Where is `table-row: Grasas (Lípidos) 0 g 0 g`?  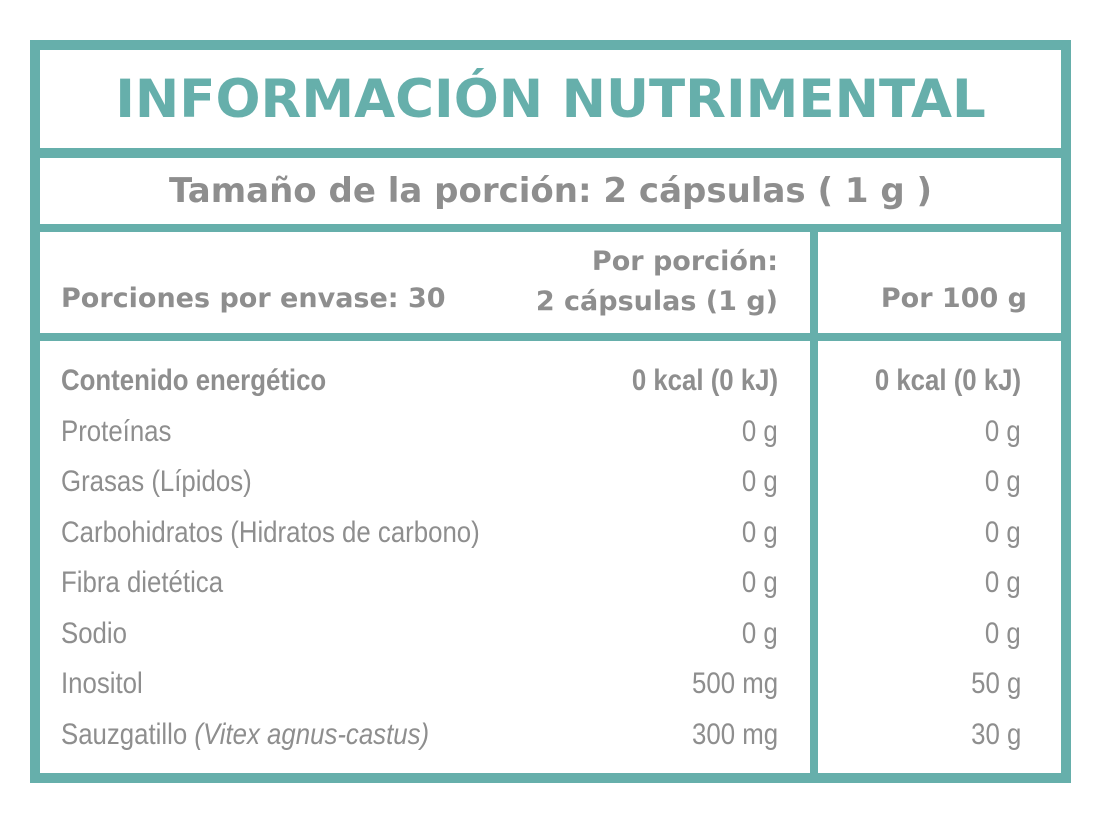 table-row: Grasas (Lípidos) 0 g 0 g is located at coordinates (550, 489).